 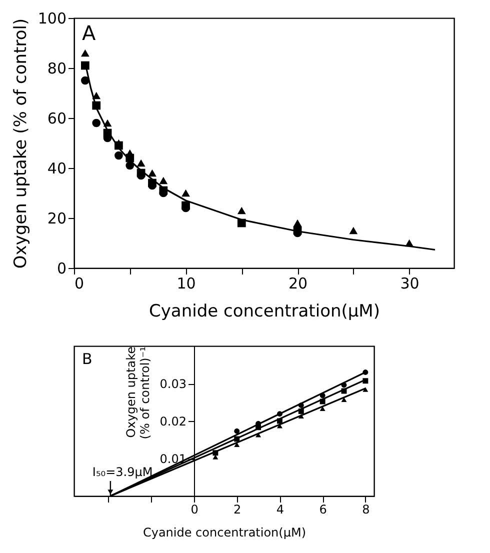 What do you see at coordinates (323, 509) in the screenshot?
I see `x-tick-label: 6` at bounding box center [323, 509].